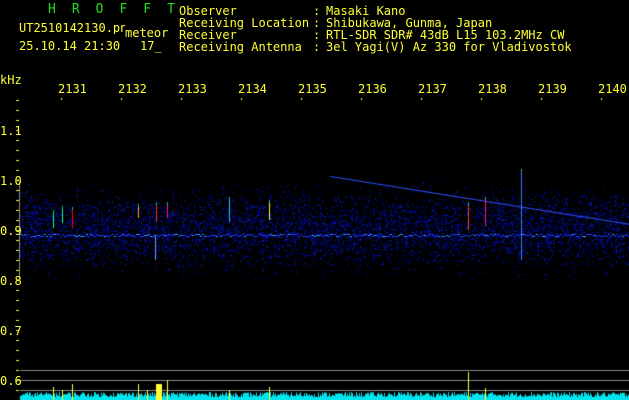 The image size is (629, 400). What do you see at coordinates (147, 33) in the screenshot?
I see `mode-label: meteor` at bounding box center [147, 33].